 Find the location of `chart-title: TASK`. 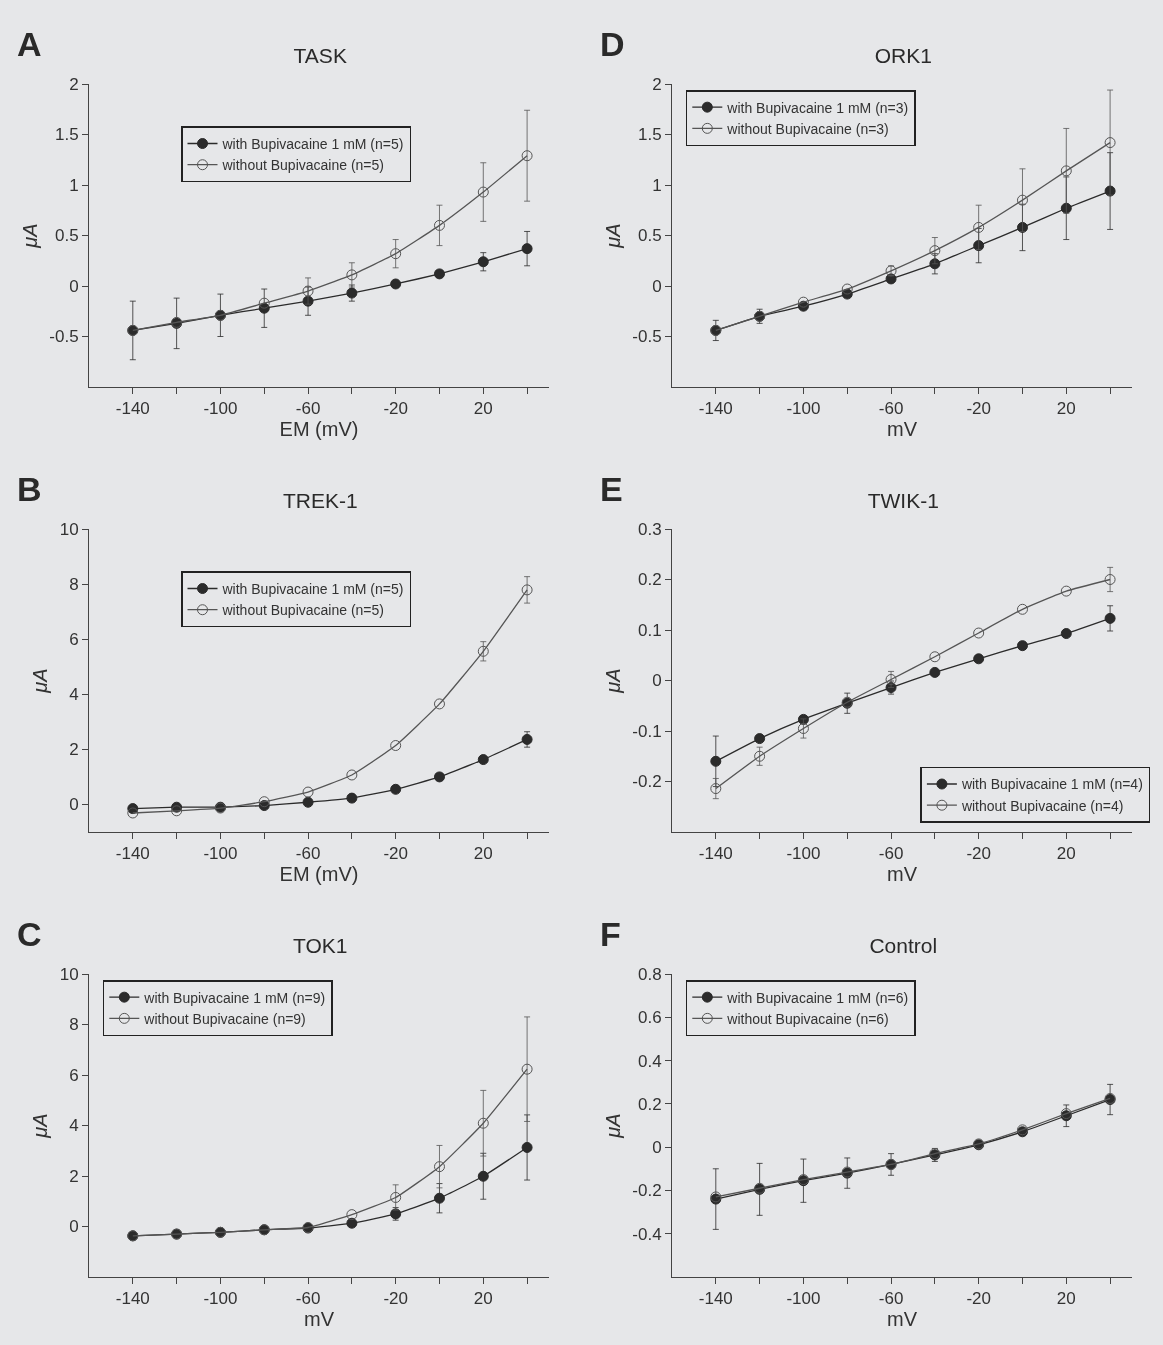

chart-title: TASK is located at coordinates (320, 56).